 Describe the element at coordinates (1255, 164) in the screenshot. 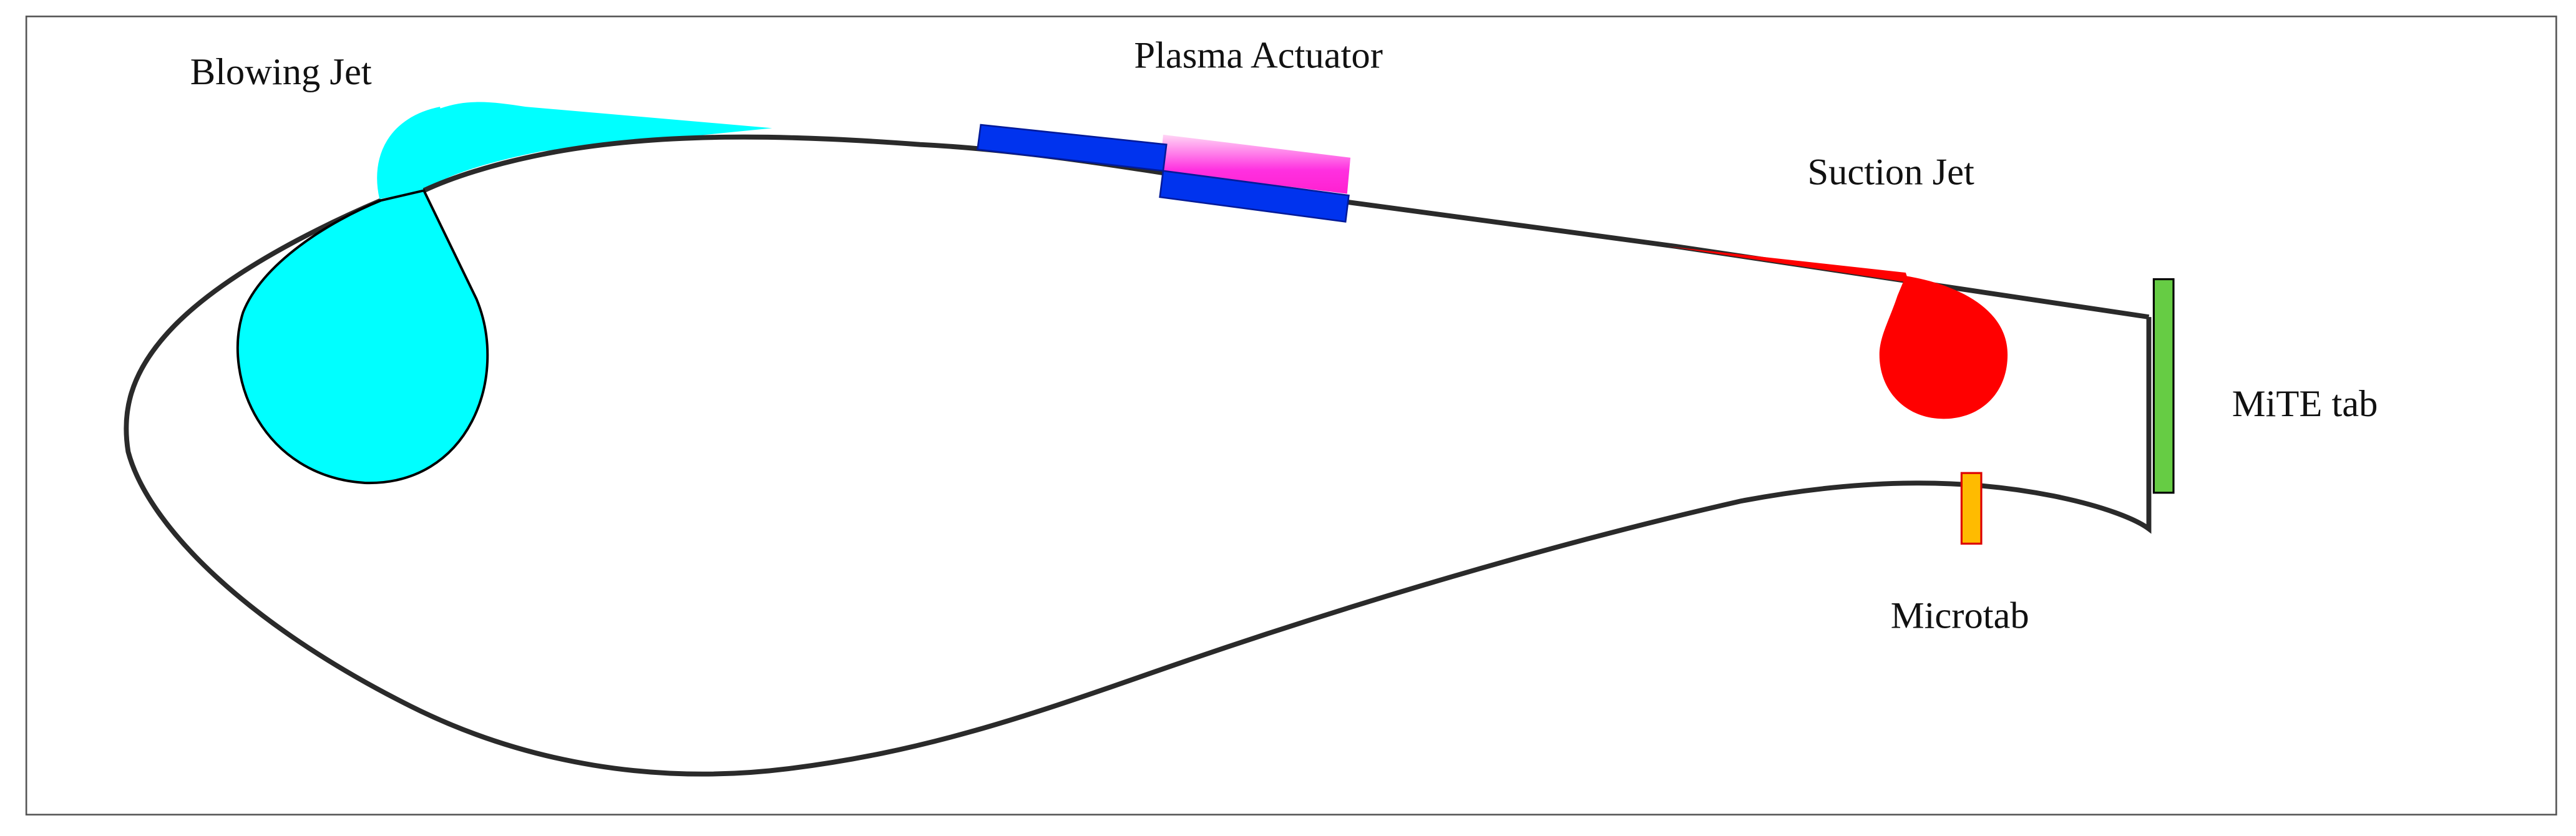

I see `plasma-glow` at that location.